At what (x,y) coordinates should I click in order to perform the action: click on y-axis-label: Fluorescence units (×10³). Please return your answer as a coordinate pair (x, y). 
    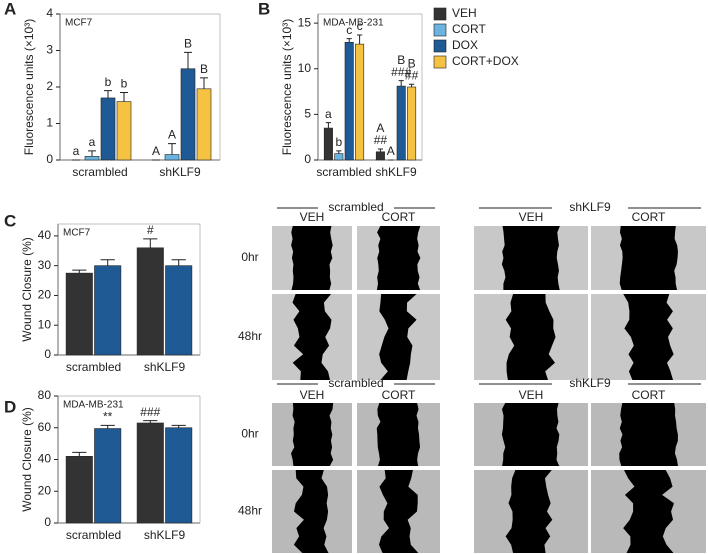
    Looking at the image, I should click on (287, 87).